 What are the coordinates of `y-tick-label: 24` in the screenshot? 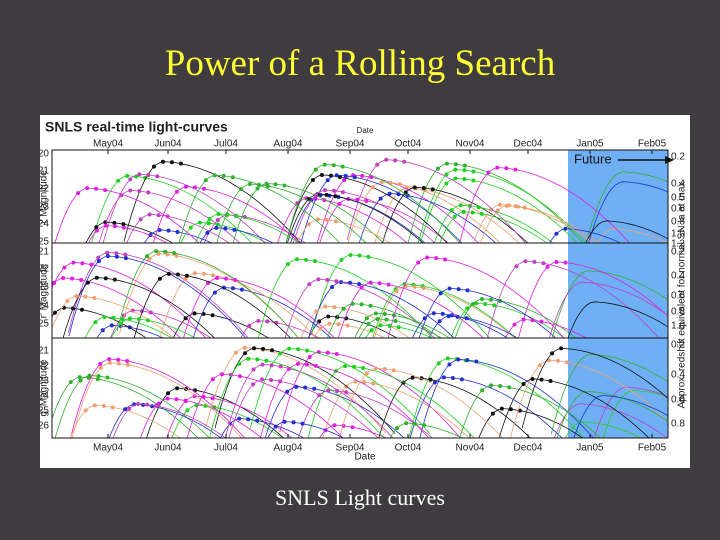 It's located at (44, 396).